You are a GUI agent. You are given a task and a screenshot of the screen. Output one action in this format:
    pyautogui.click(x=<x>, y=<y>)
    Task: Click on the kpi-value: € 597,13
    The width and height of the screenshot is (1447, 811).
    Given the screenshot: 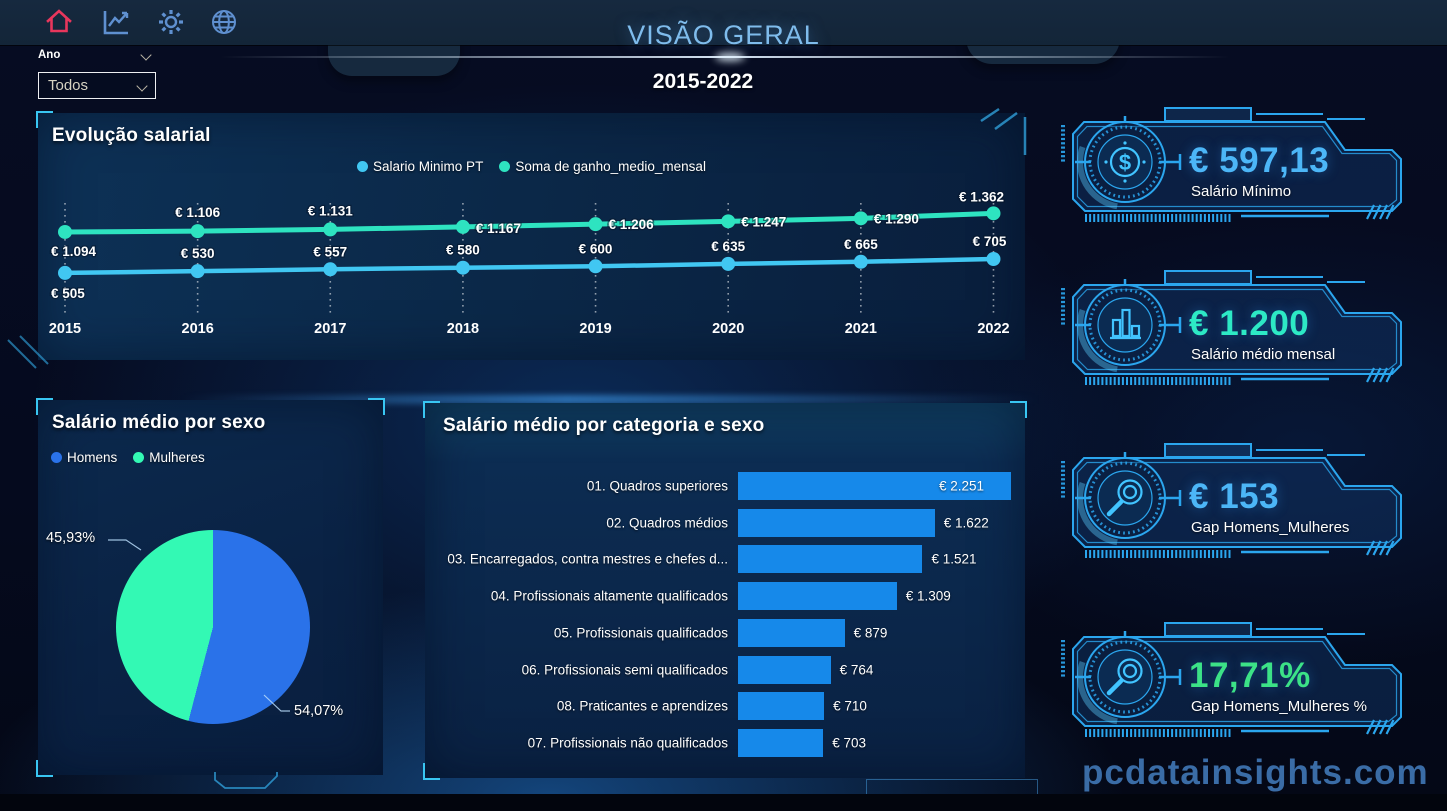 What is the action you would take?
    pyautogui.click(x=1259, y=160)
    